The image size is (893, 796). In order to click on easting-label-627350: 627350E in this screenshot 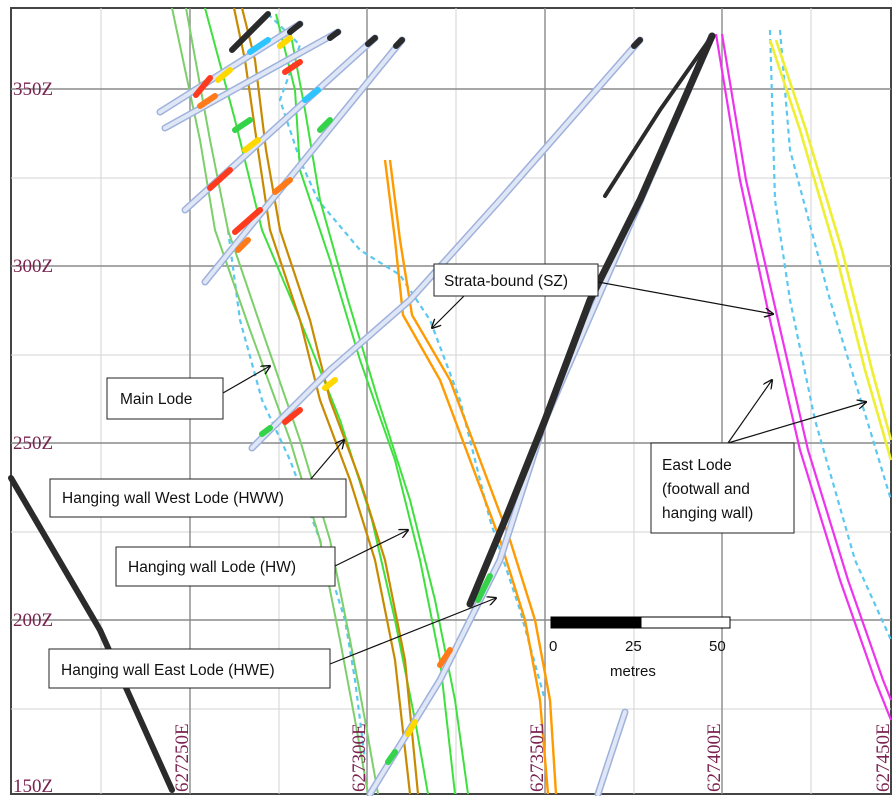, I will do `click(537, 757)`.